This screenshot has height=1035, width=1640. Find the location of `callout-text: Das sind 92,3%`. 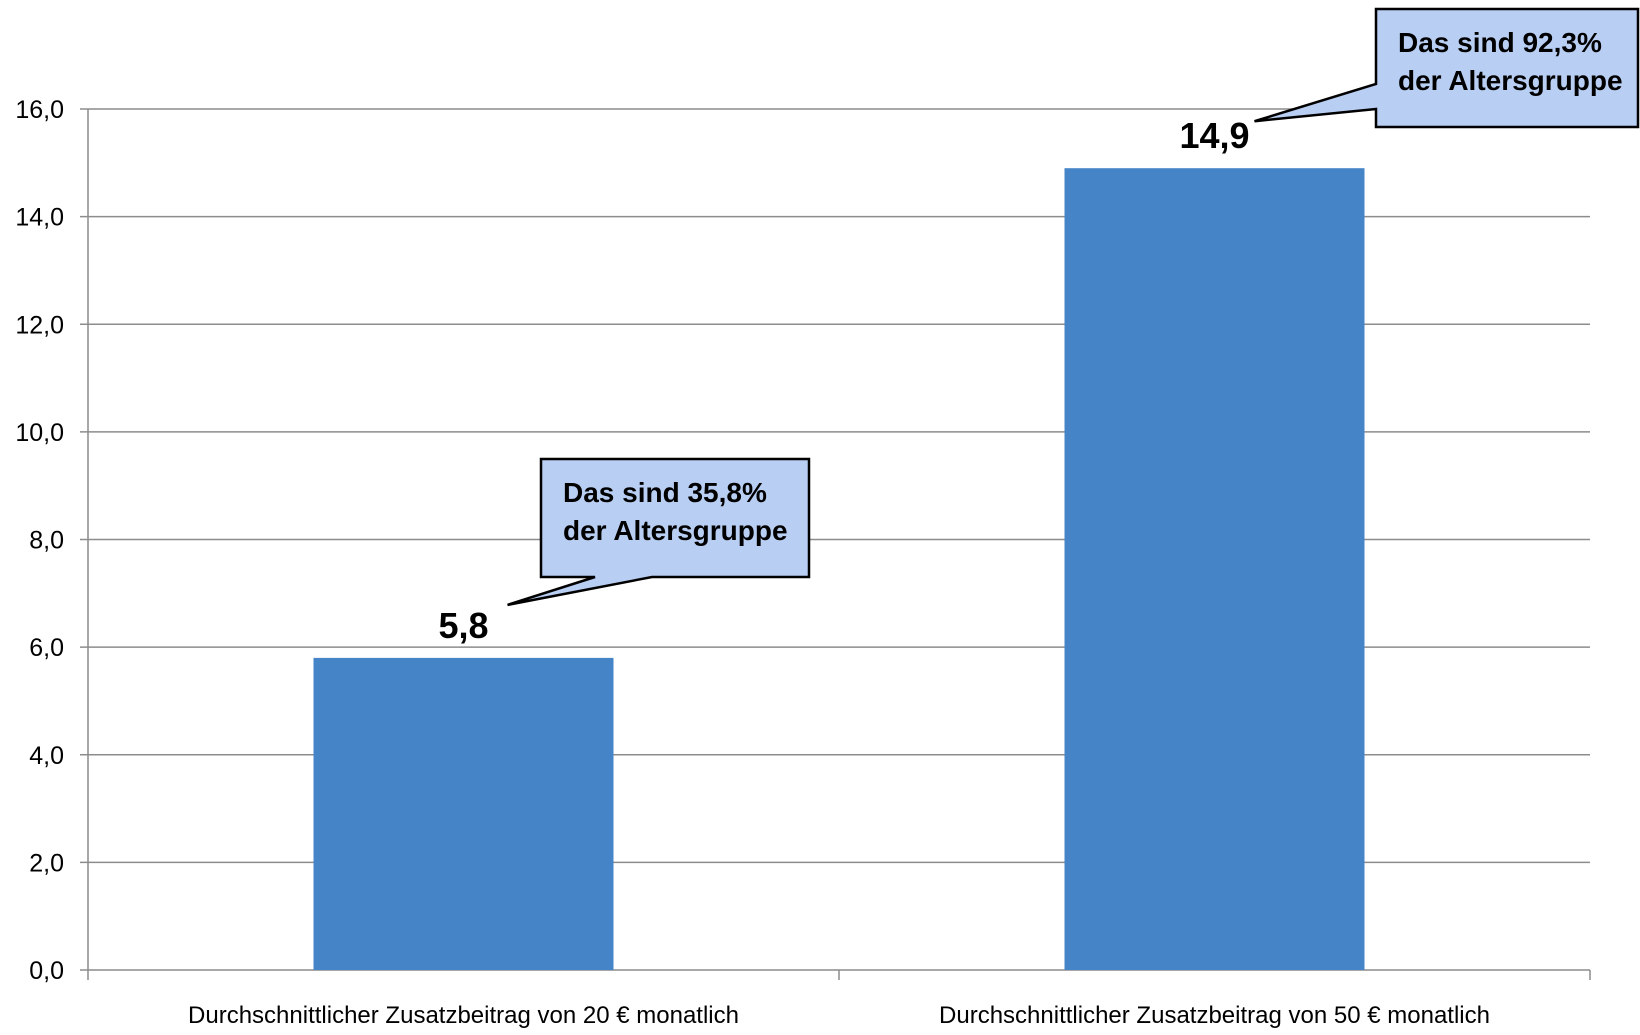

callout-text: Das sind 92,3% is located at coordinates (1500, 42).